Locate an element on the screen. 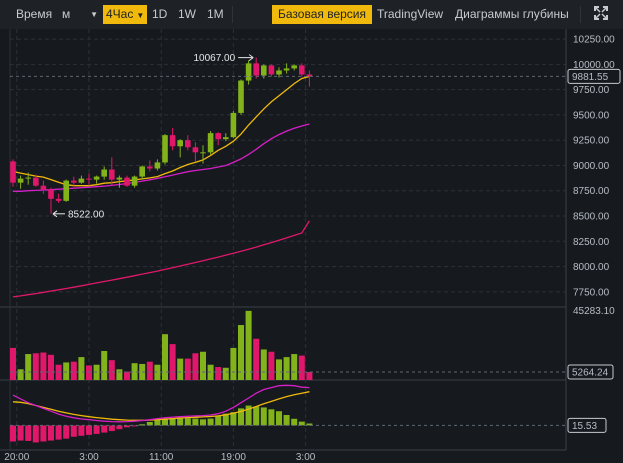  fullscreen-icon is located at coordinates (601, 13).